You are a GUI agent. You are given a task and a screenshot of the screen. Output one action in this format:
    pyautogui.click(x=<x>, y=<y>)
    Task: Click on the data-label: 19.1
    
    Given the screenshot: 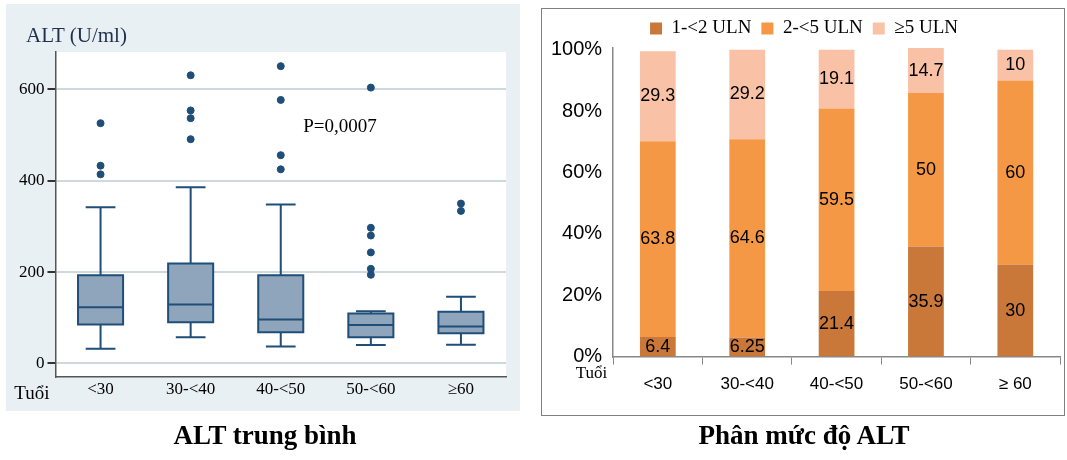 What is the action you would take?
    pyautogui.click(x=837, y=78)
    